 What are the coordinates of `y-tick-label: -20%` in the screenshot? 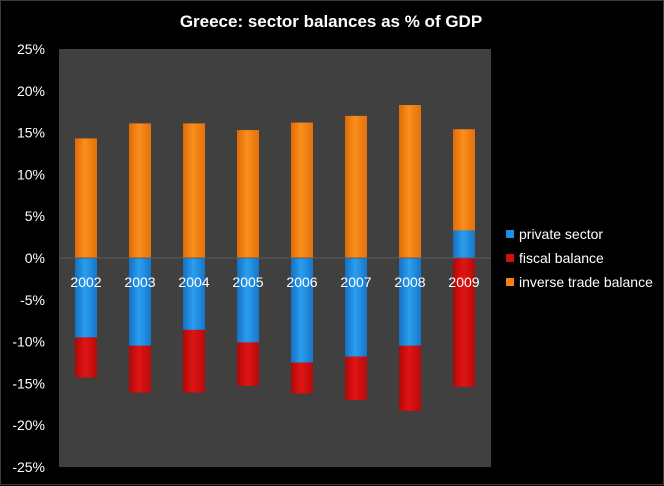 It's located at (28, 425).